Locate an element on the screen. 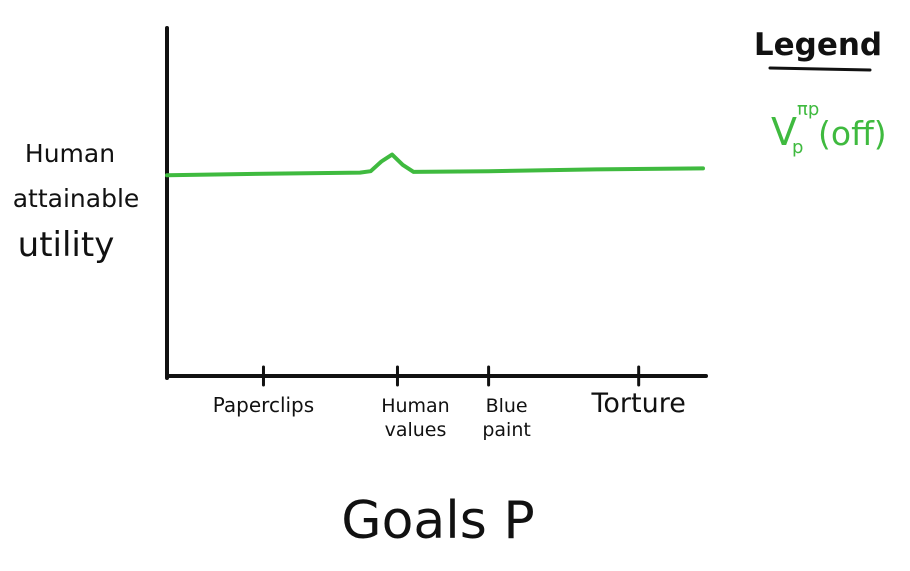 The width and height of the screenshot is (910, 571). y-axis-label-line-1: Human is located at coordinates (70, 153).